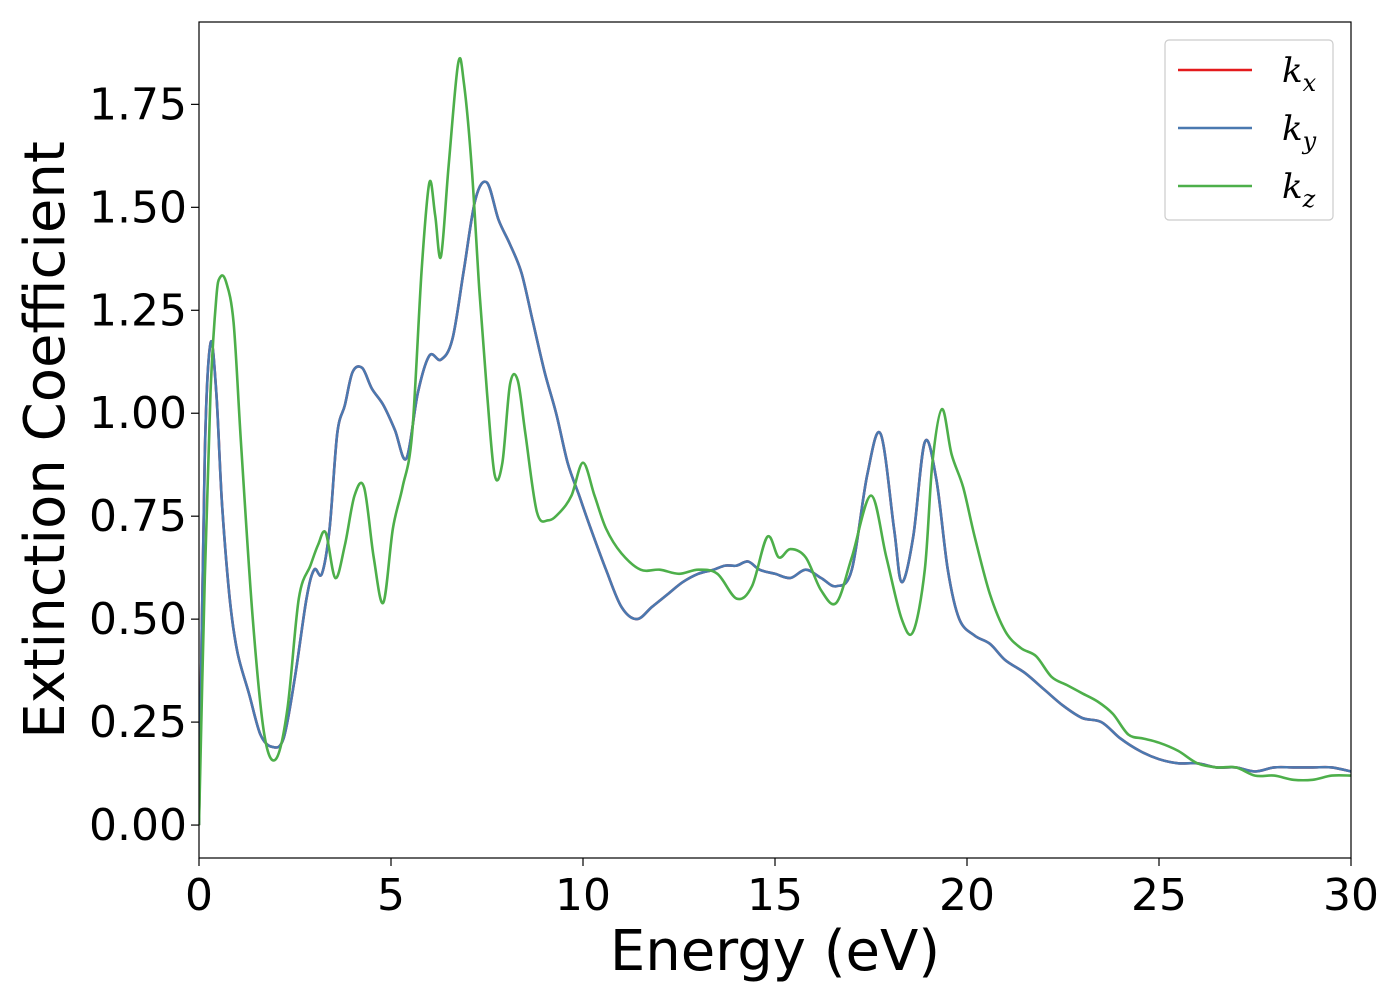 This screenshot has width=1400, height=1000. What do you see at coordinates (1351, 895) in the screenshot?
I see `x-tick-label: 30` at bounding box center [1351, 895].